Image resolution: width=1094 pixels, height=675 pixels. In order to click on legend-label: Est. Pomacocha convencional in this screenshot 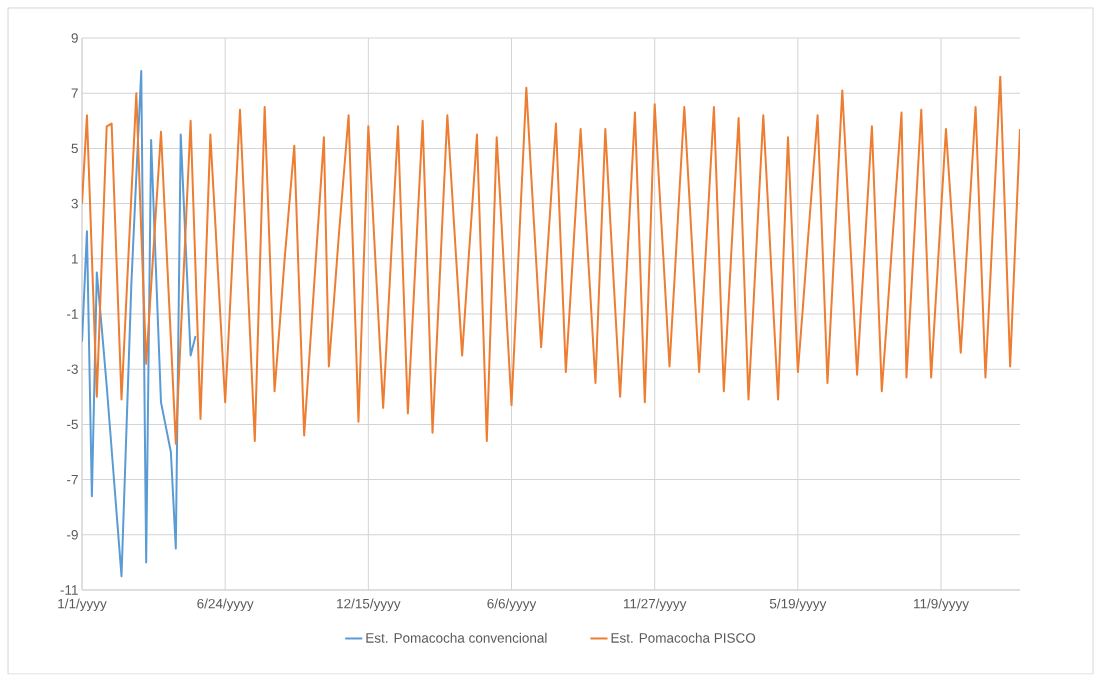, I will do `click(456, 637)`.